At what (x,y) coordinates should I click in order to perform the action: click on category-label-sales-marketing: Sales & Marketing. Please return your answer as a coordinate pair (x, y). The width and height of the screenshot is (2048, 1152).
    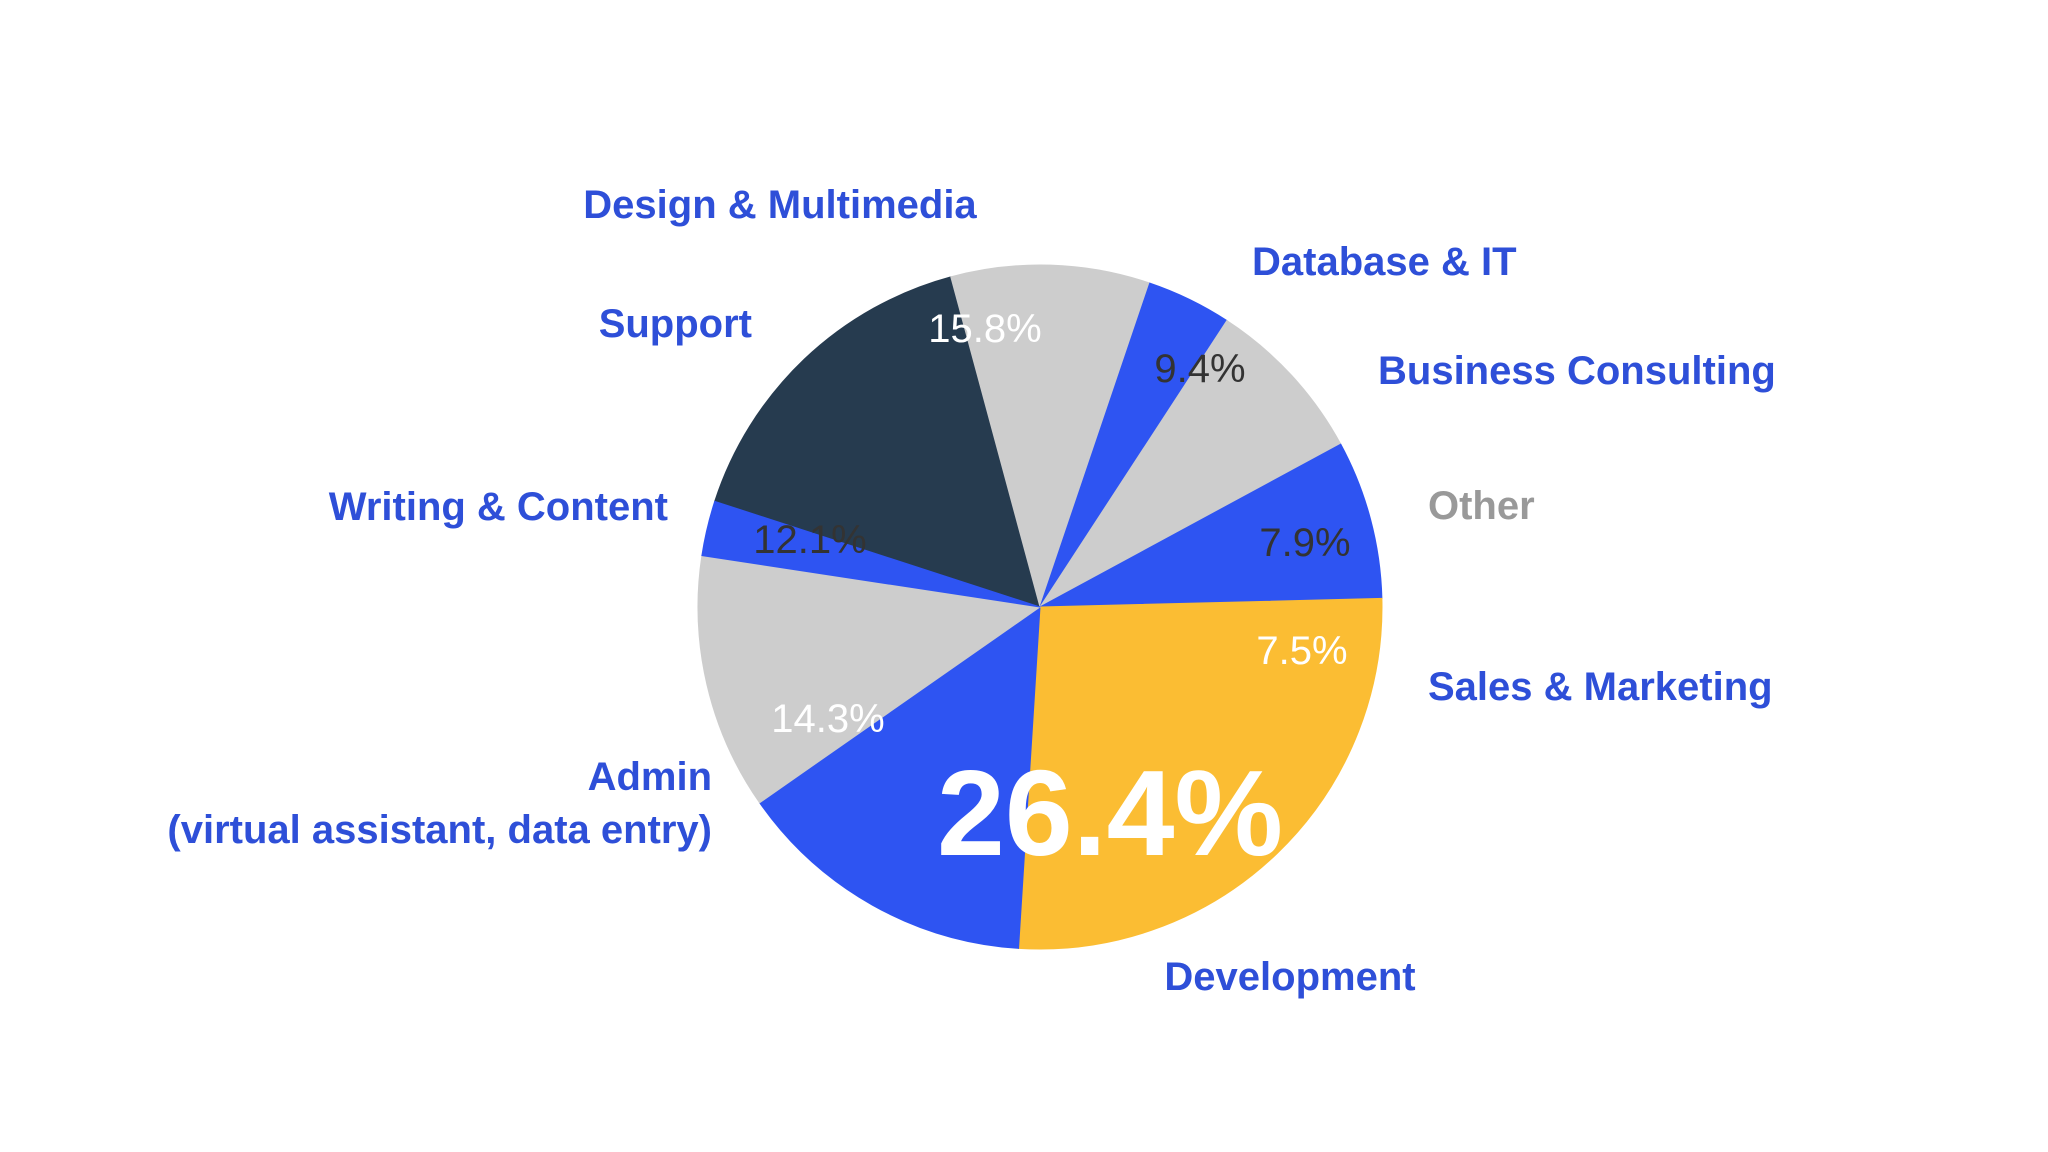
    Looking at the image, I should click on (1600, 687).